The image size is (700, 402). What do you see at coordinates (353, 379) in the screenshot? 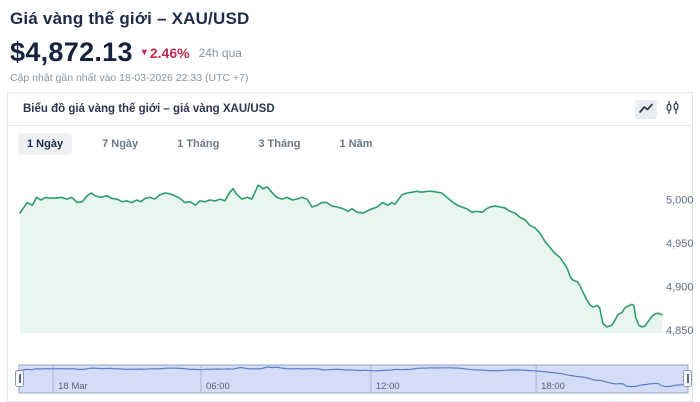
I see `navigator-range-area` at bounding box center [353, 379].